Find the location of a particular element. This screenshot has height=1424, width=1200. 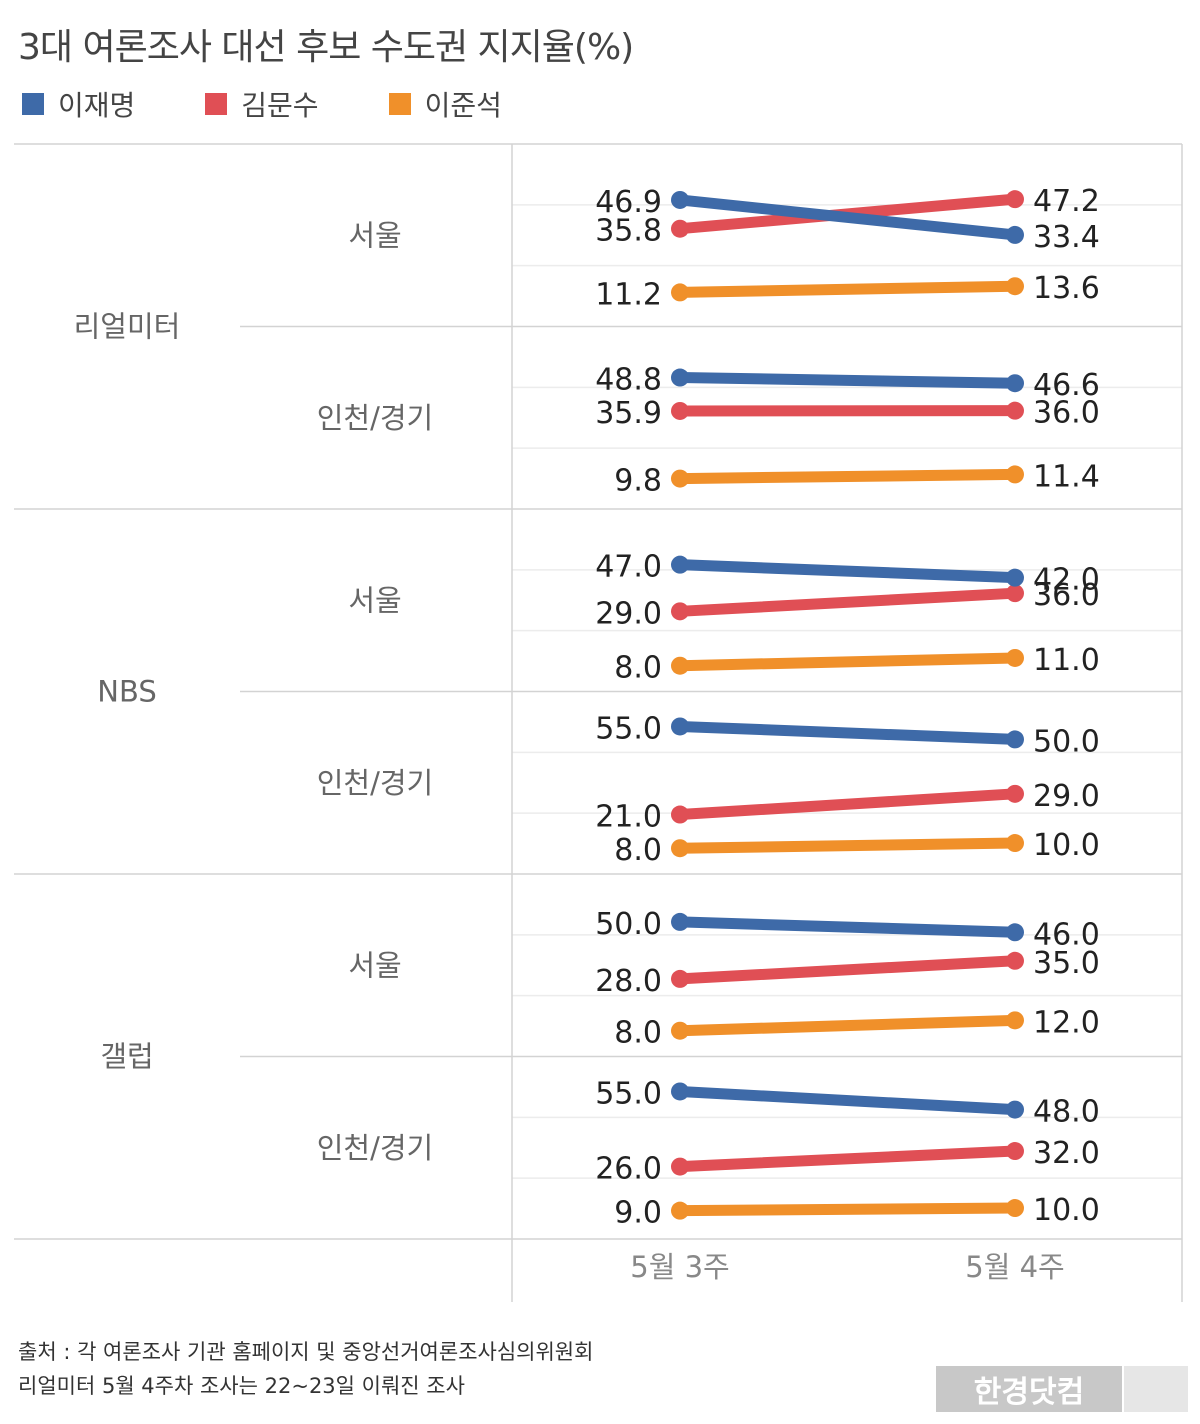

data-label: 9.8 is located at coordinates (638, 481).